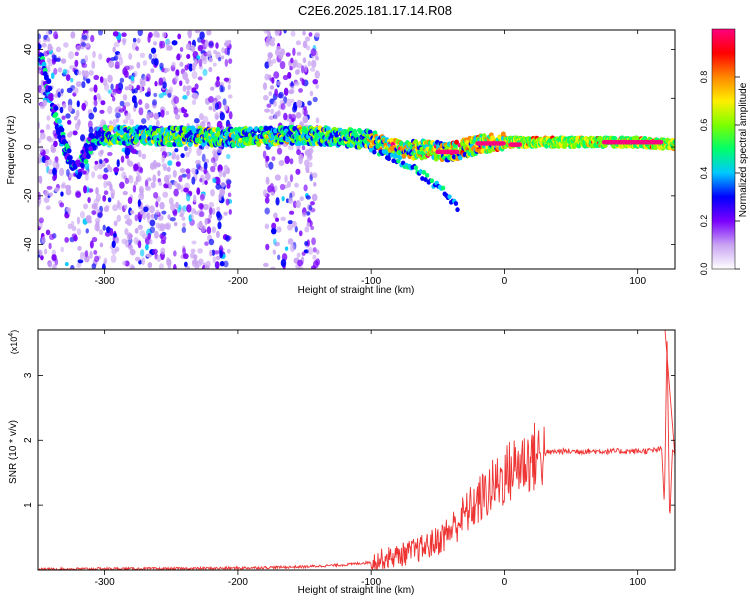 The image size is (750, 600). Describe the element at coordinates (704, 125) in the screenshot. I see `colorbar-tick-label: 0.6` at that location.